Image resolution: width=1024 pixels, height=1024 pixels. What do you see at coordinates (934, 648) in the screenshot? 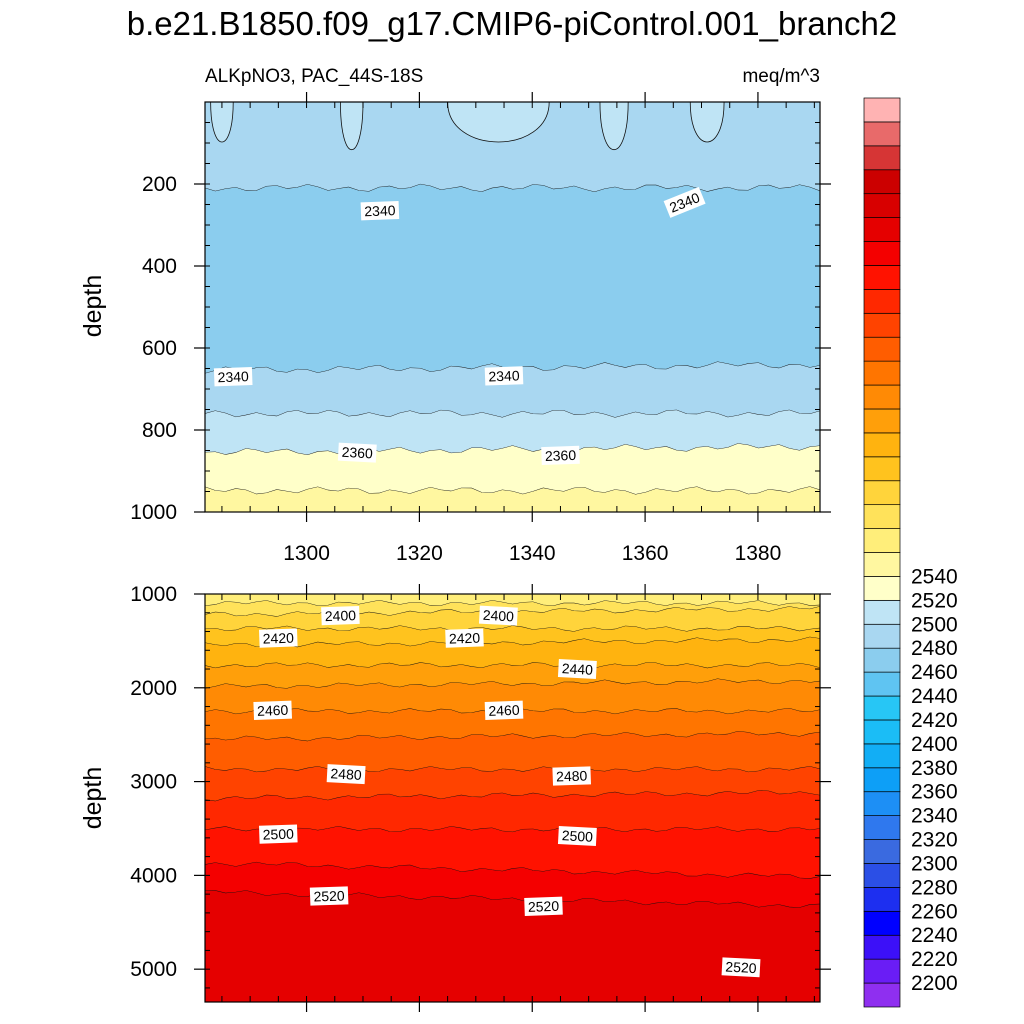
I see `colorbar-tick-label: 2480` at bounding box center [934, 648].